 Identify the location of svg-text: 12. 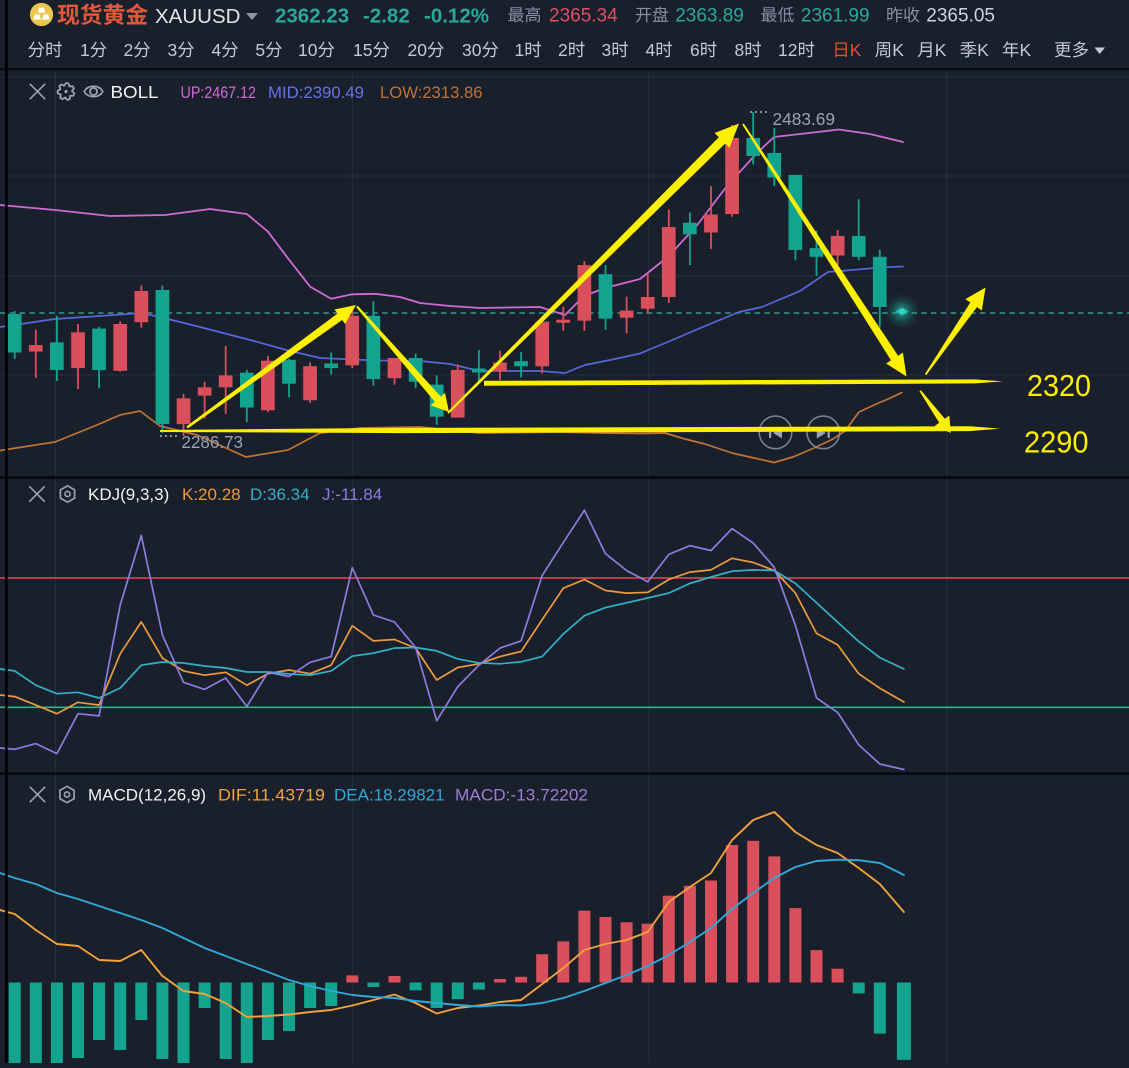
(787, 50).